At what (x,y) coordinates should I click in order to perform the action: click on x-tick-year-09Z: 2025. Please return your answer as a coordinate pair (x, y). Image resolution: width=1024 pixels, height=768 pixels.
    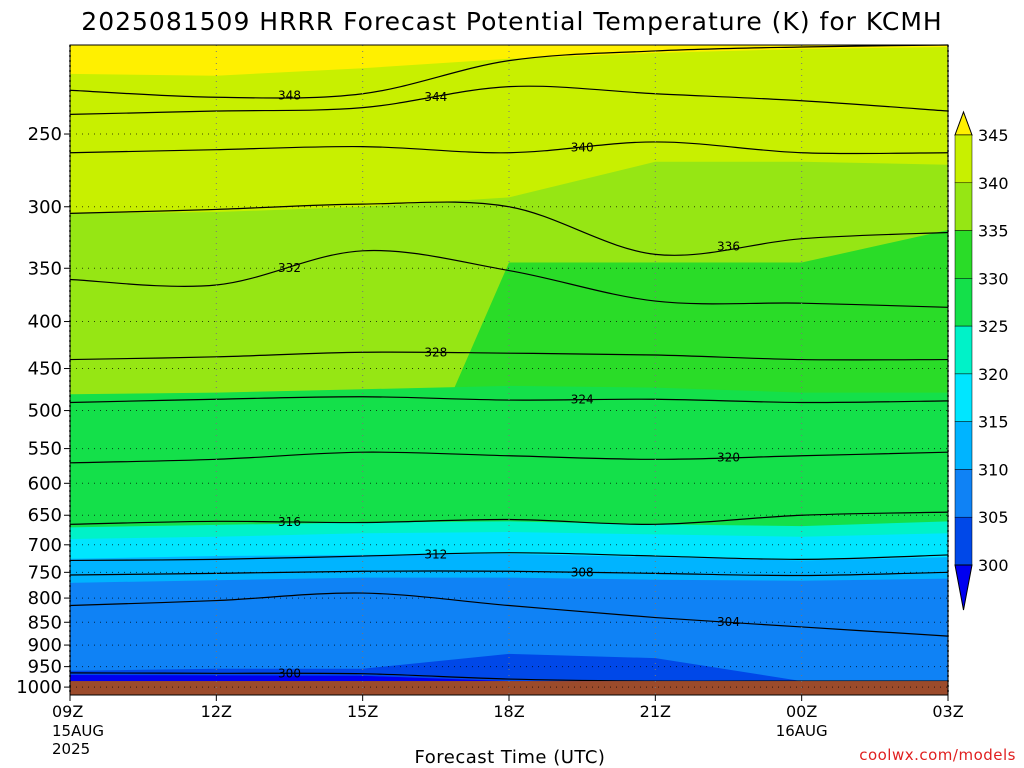
    Looking at the image, I should click on (71, 749).